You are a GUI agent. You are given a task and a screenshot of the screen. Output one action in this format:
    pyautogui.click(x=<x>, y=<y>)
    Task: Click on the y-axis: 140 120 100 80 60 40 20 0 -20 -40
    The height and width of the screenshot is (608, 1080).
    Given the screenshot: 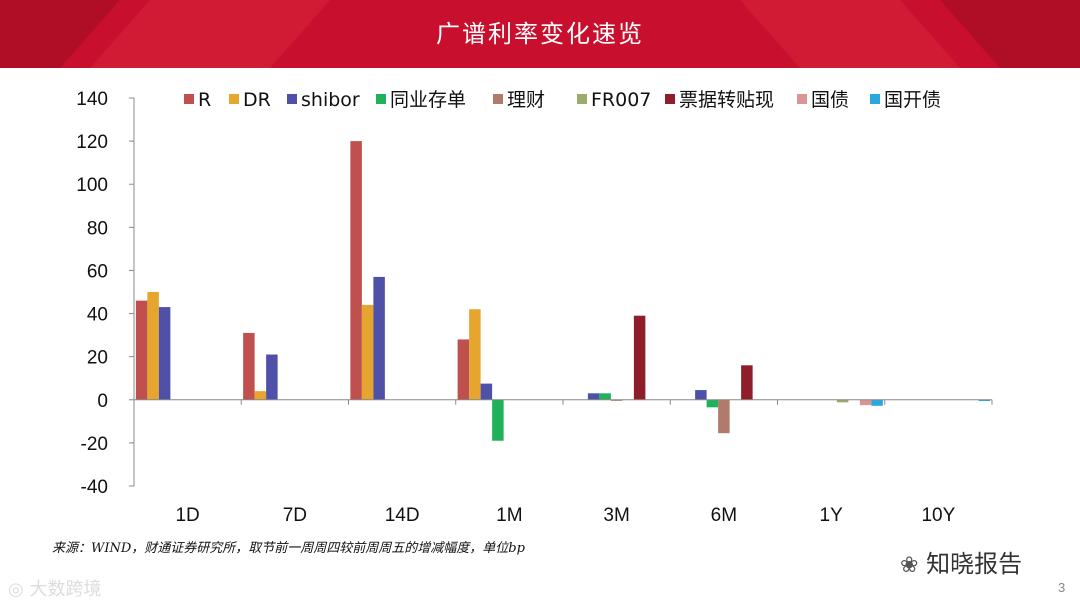 What is the action you would take?
    pyautogui.click(x=105, y=293)
    